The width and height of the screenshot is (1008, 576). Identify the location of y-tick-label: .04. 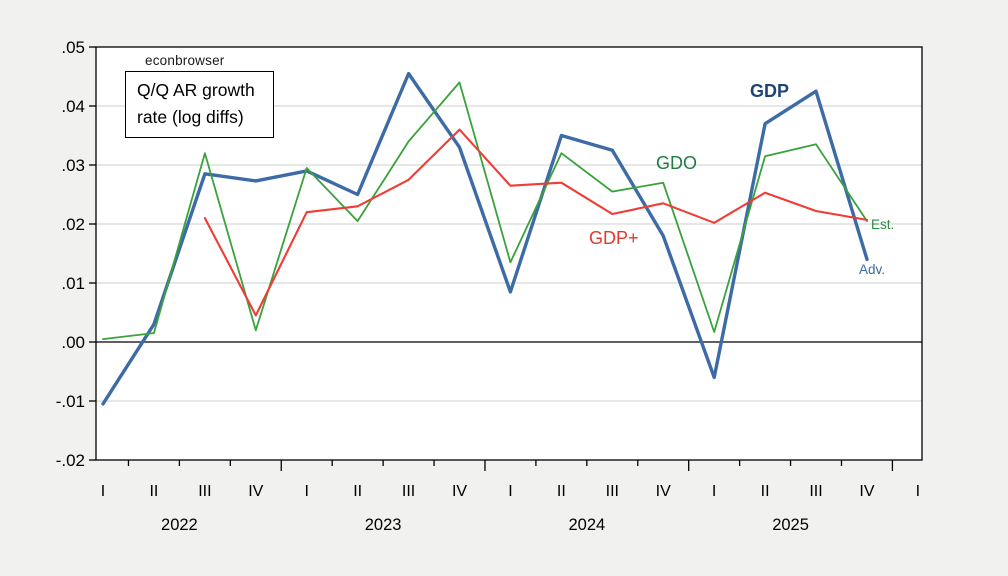
(73, 106).